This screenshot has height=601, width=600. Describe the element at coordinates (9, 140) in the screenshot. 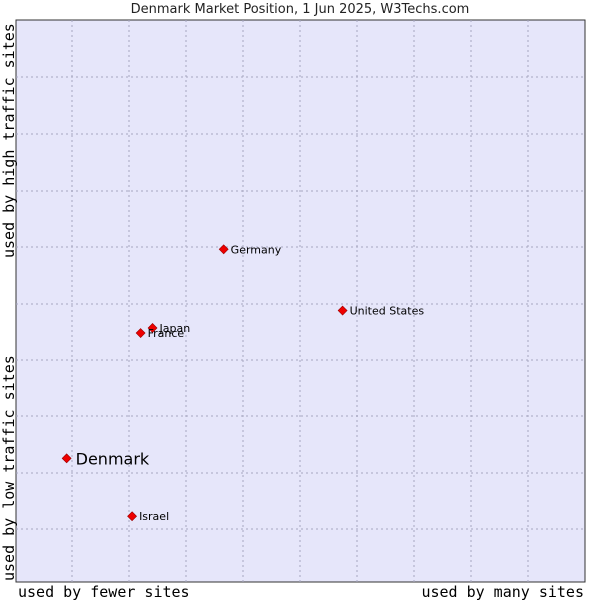

I see `y-axis-label-high: used by high traffic sites` at that location.